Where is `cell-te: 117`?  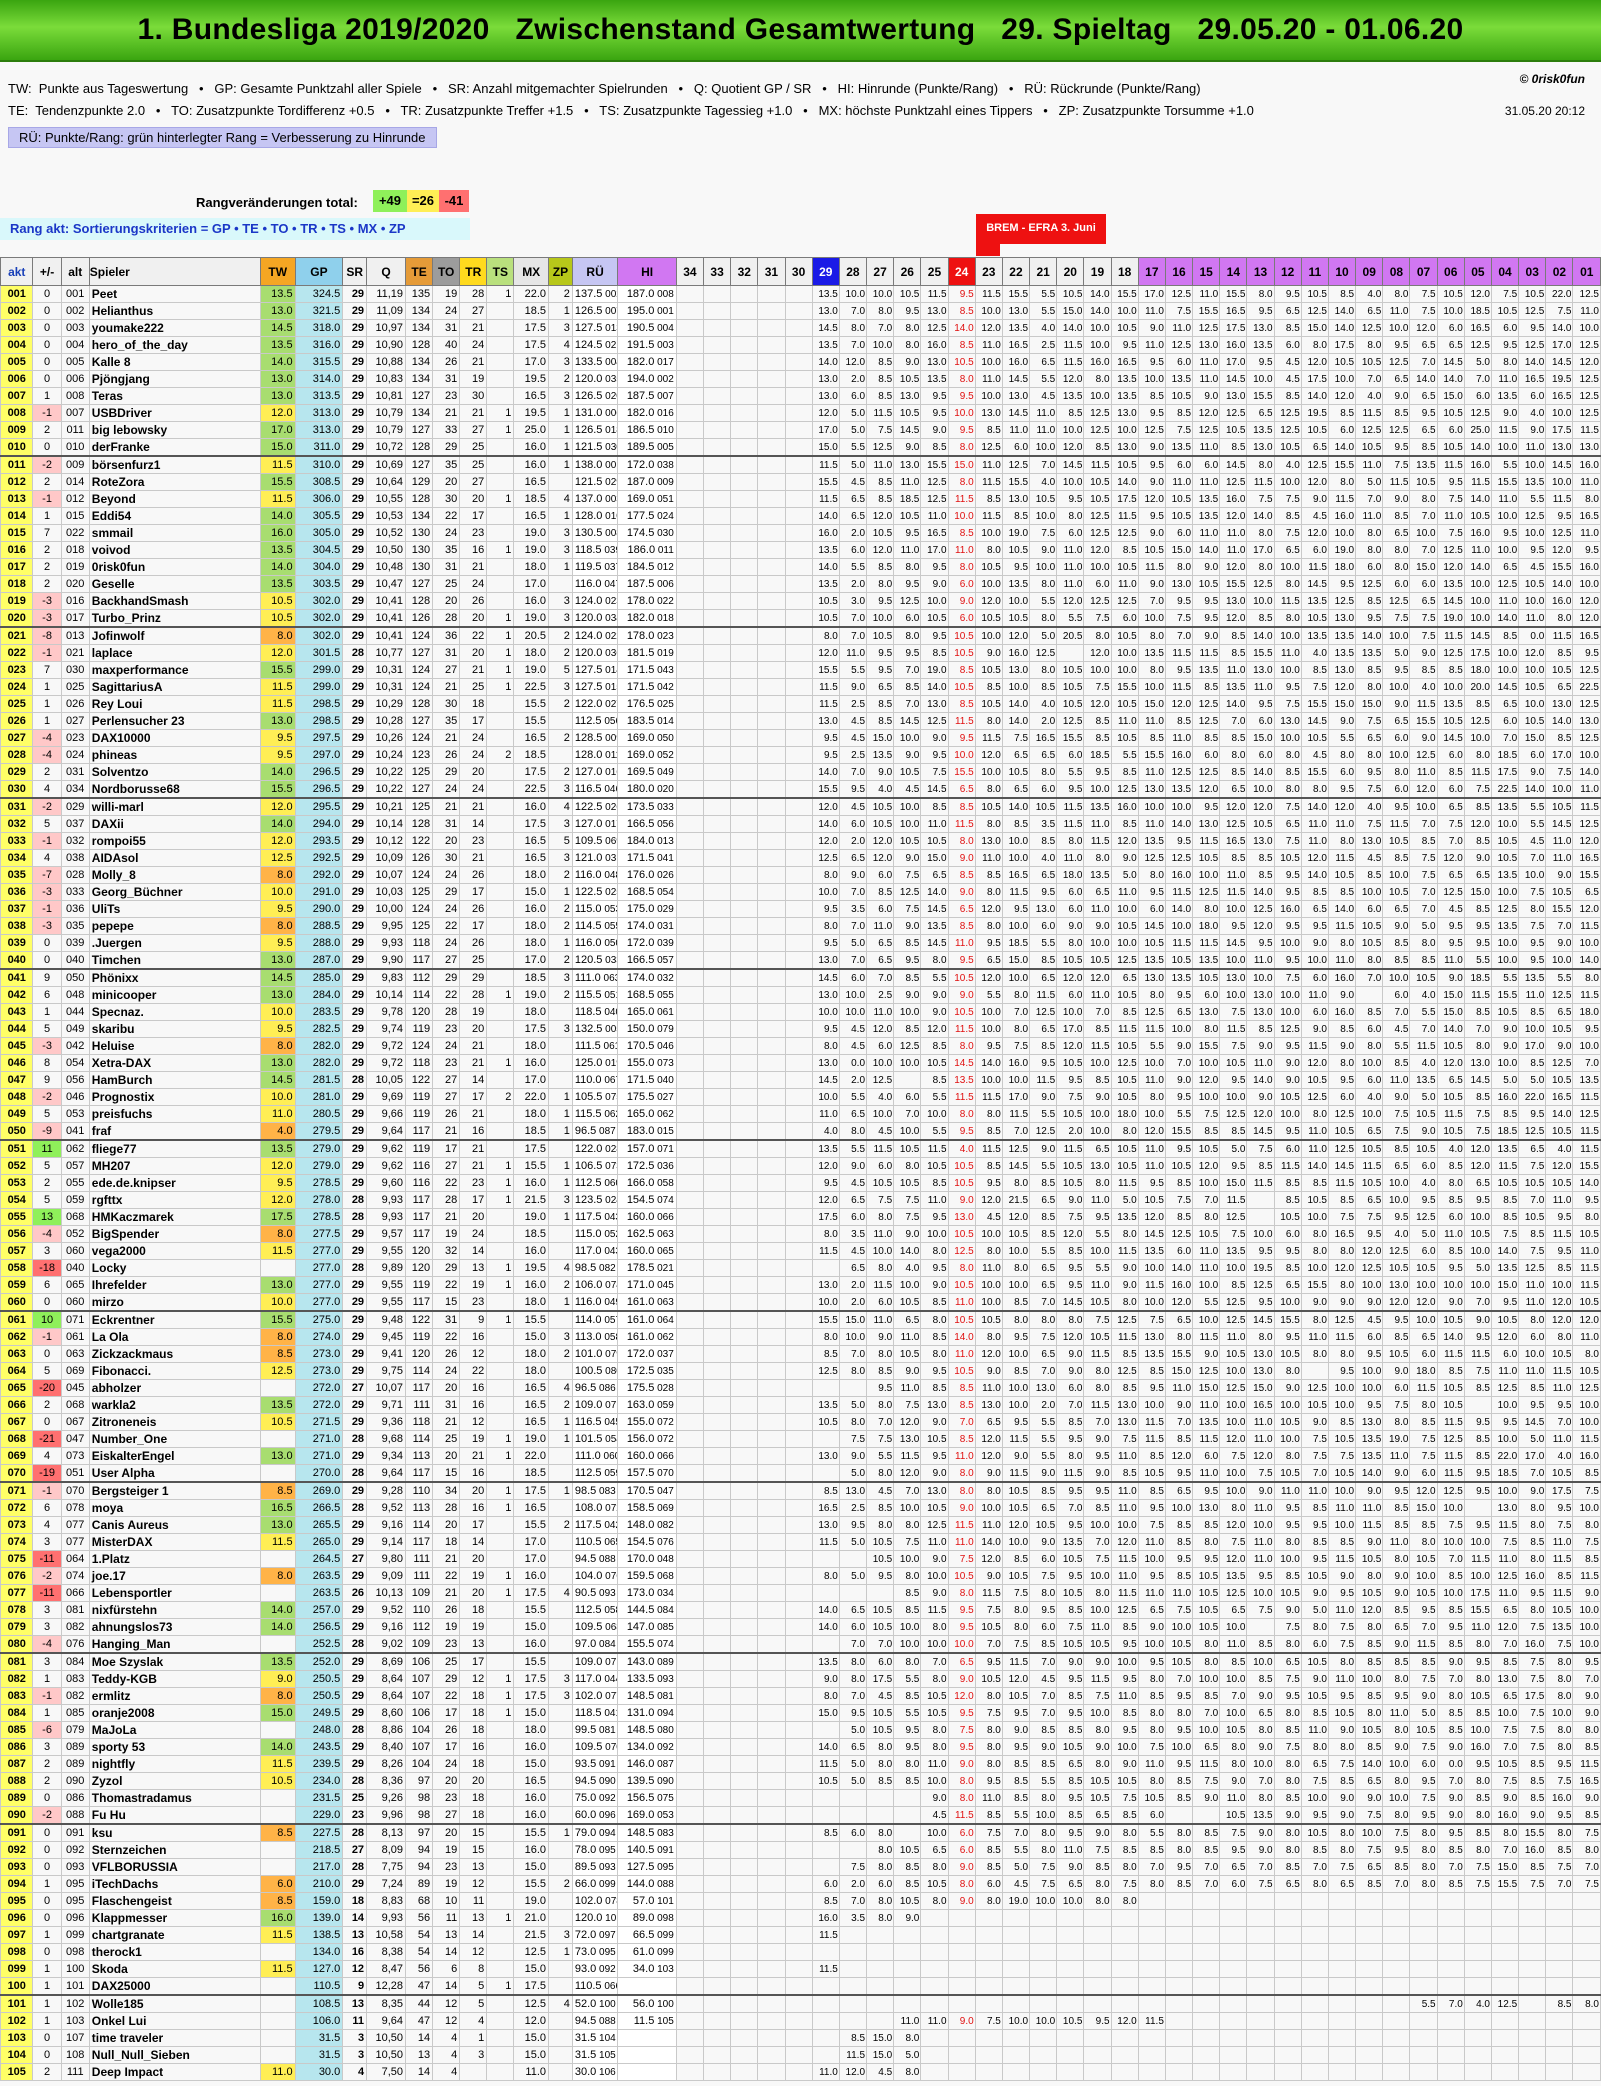
cell-te: 117 is located at coordinates (419, 1200).